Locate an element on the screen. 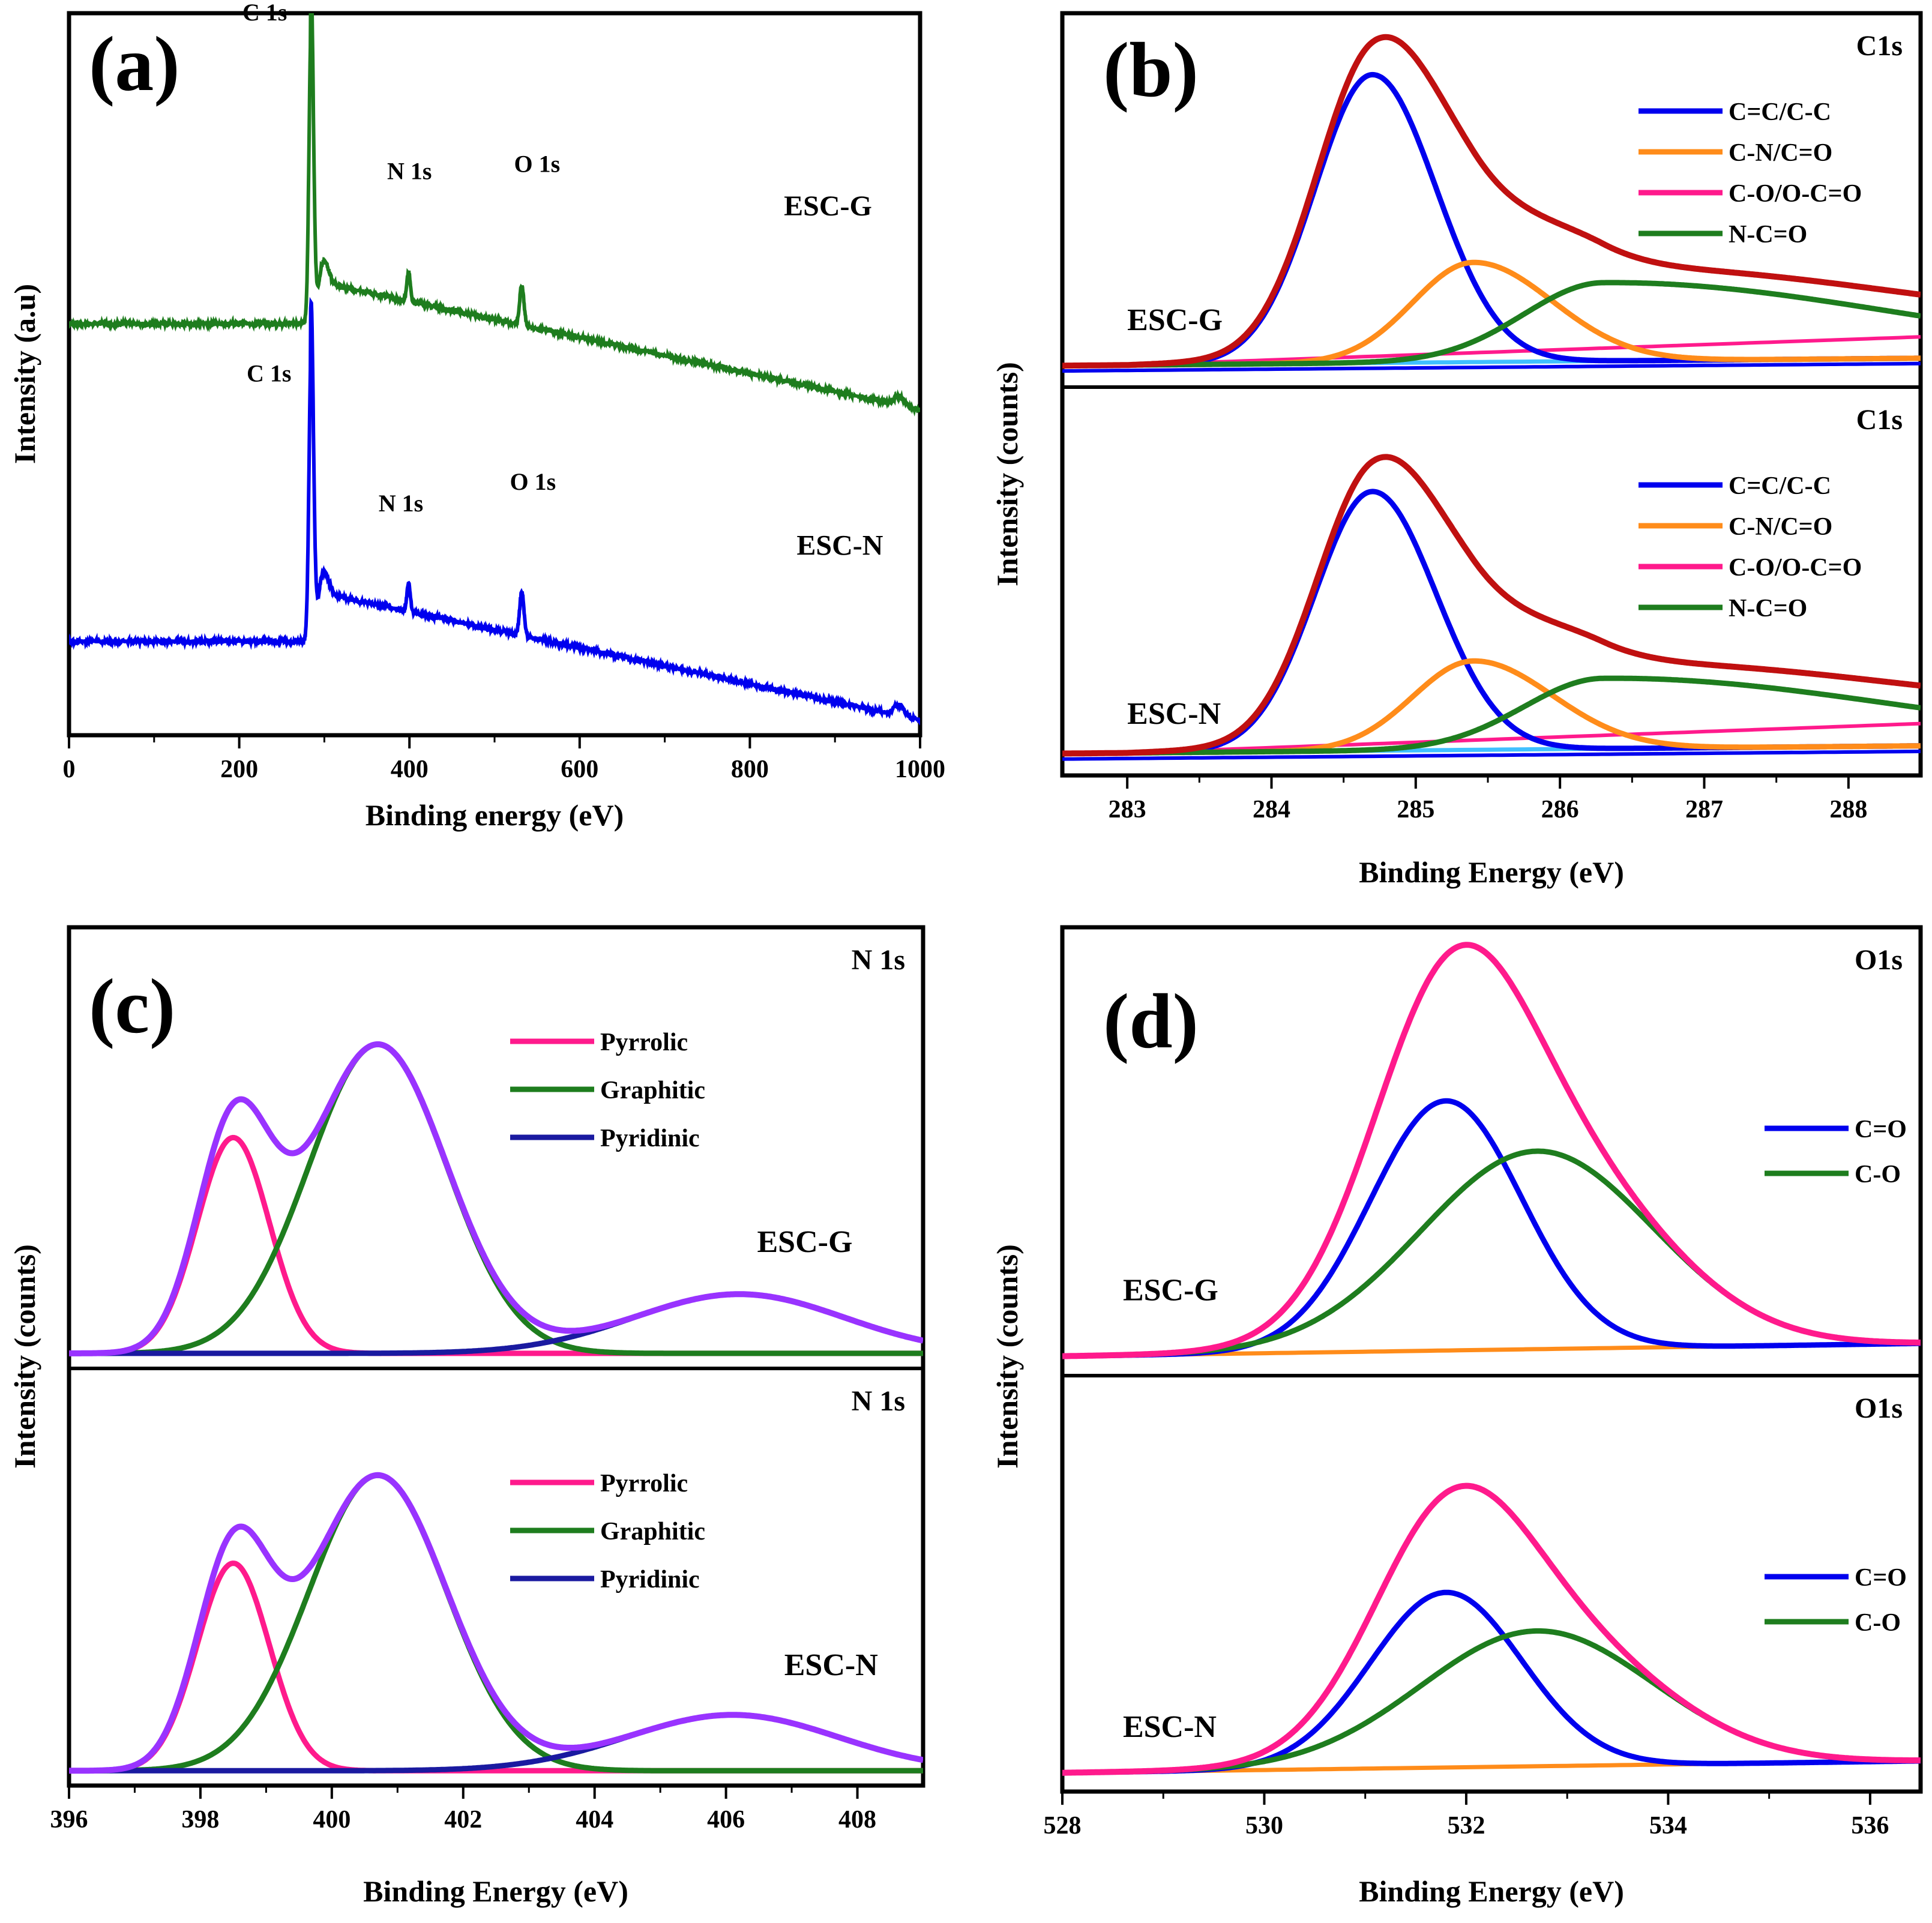 This screenshot has width=1932, height=1923. x-axis-label-a: Binding energy (eV) is located at coordinates (495, 815).